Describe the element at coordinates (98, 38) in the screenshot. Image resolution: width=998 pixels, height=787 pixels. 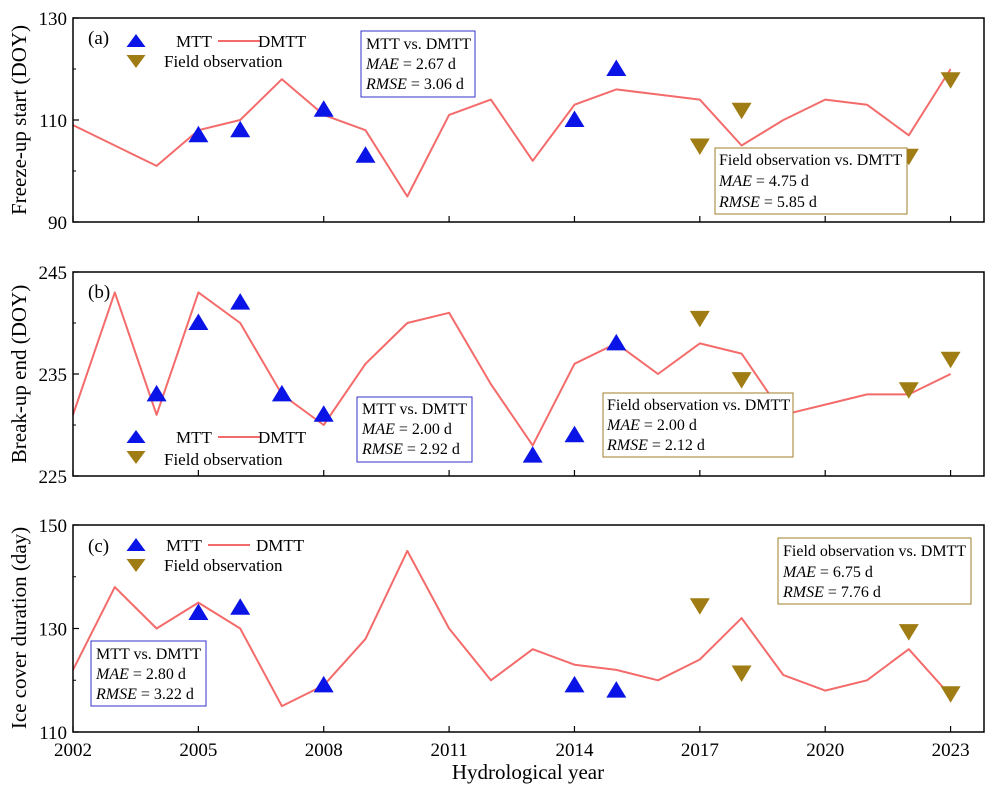
I see `panel-a-letter: (a)` at that location.